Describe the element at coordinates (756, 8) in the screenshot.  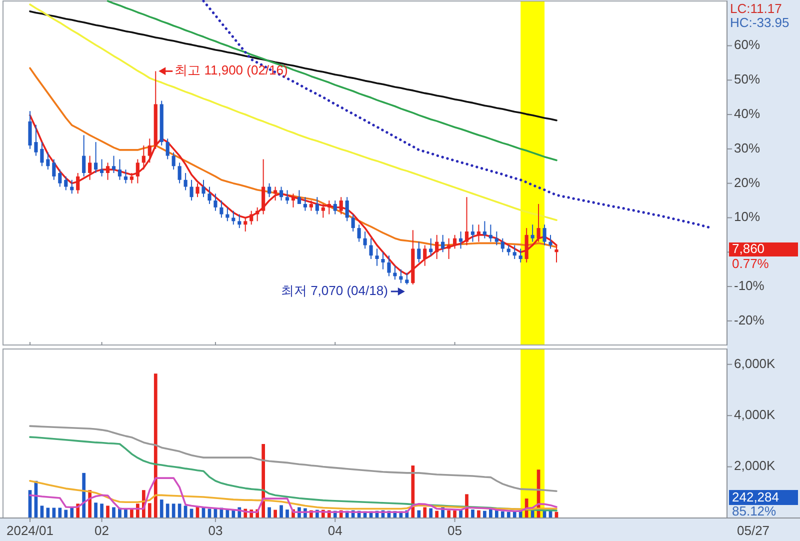
I see `text: LC:11.17` at that location.